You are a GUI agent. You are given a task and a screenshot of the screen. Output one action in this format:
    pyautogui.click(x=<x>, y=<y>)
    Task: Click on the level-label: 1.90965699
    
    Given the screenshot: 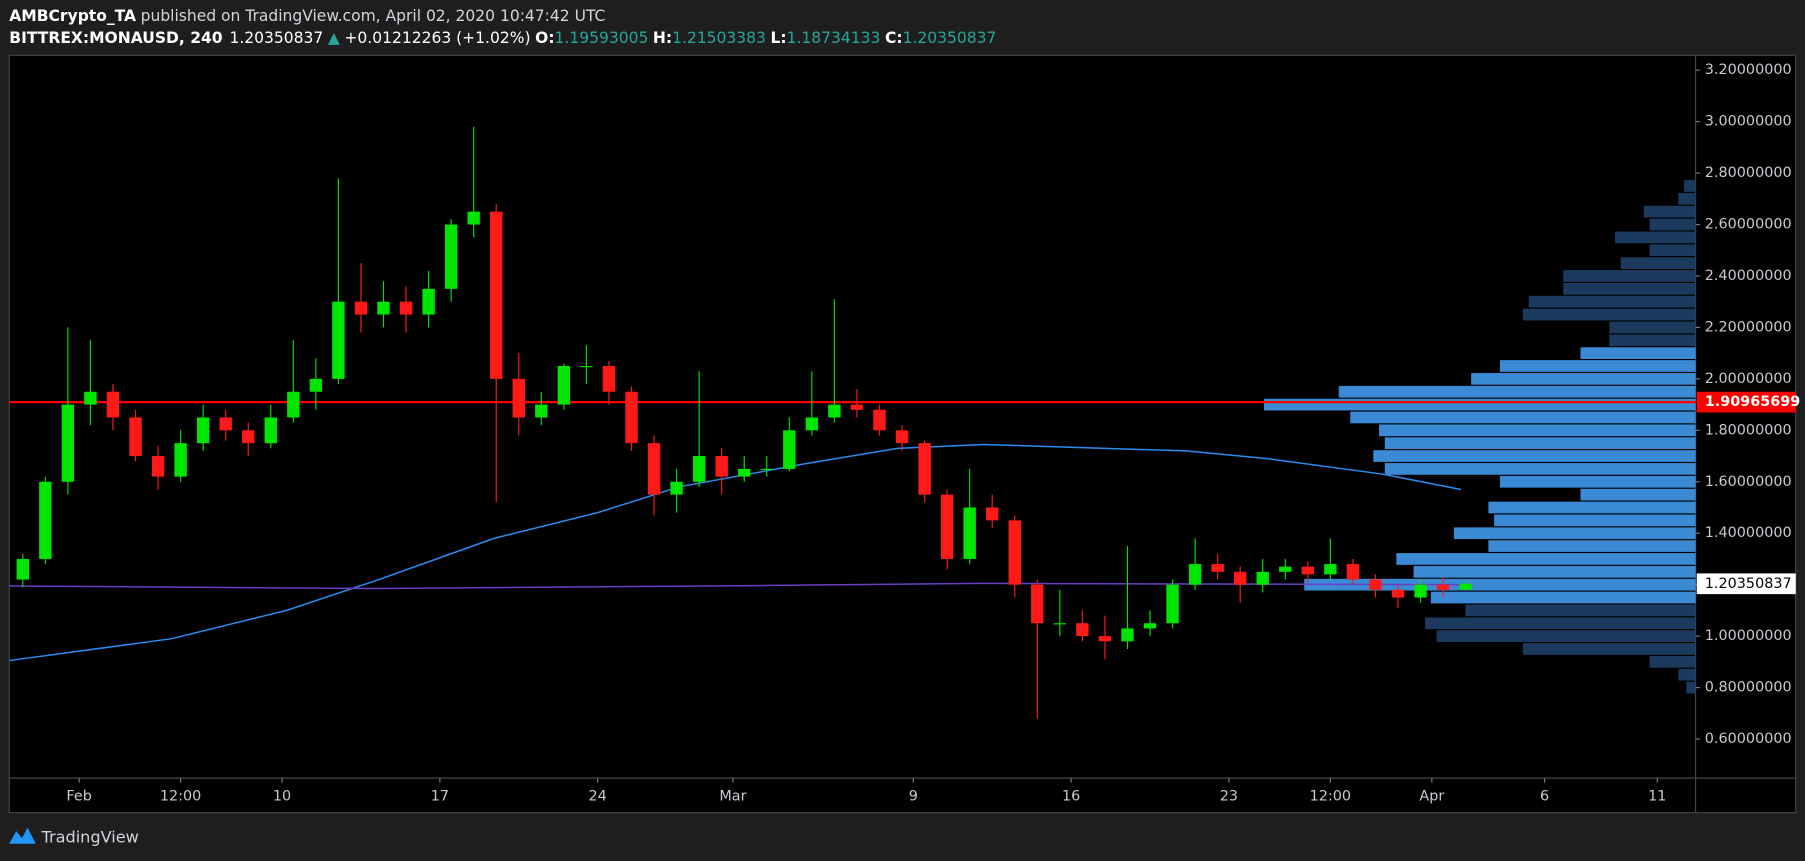 What is the action you would take?
    pyautogui.click(x=1752, y=402)
    